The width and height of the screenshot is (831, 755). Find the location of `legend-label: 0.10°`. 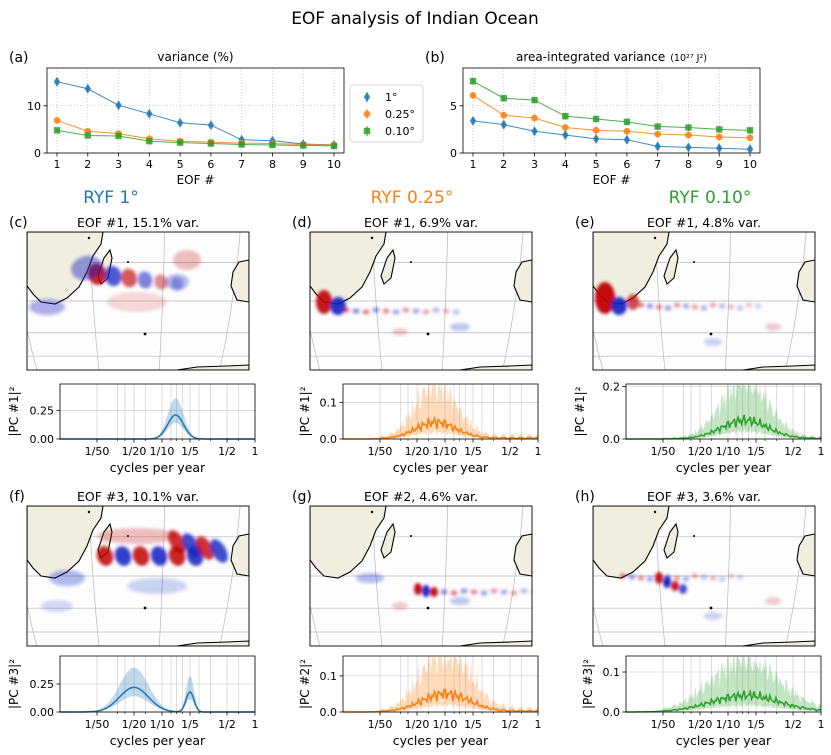

legend-label: 0.10° is located at coordinates (400, 131).